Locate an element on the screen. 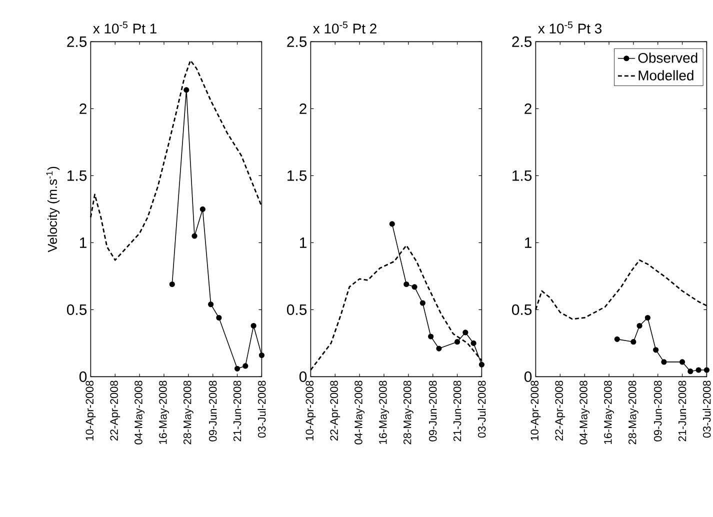 The width and height of the screenshot is (713, 517). legend-label: Observed is located at coordinates (668, 57).